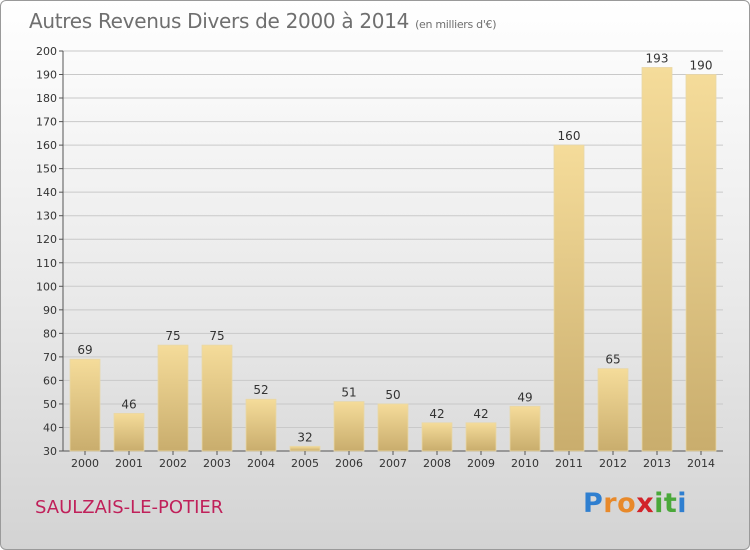 This screenshot has width=750, height=550. I want to click on y-tick-label: 180, so click(46, 98).